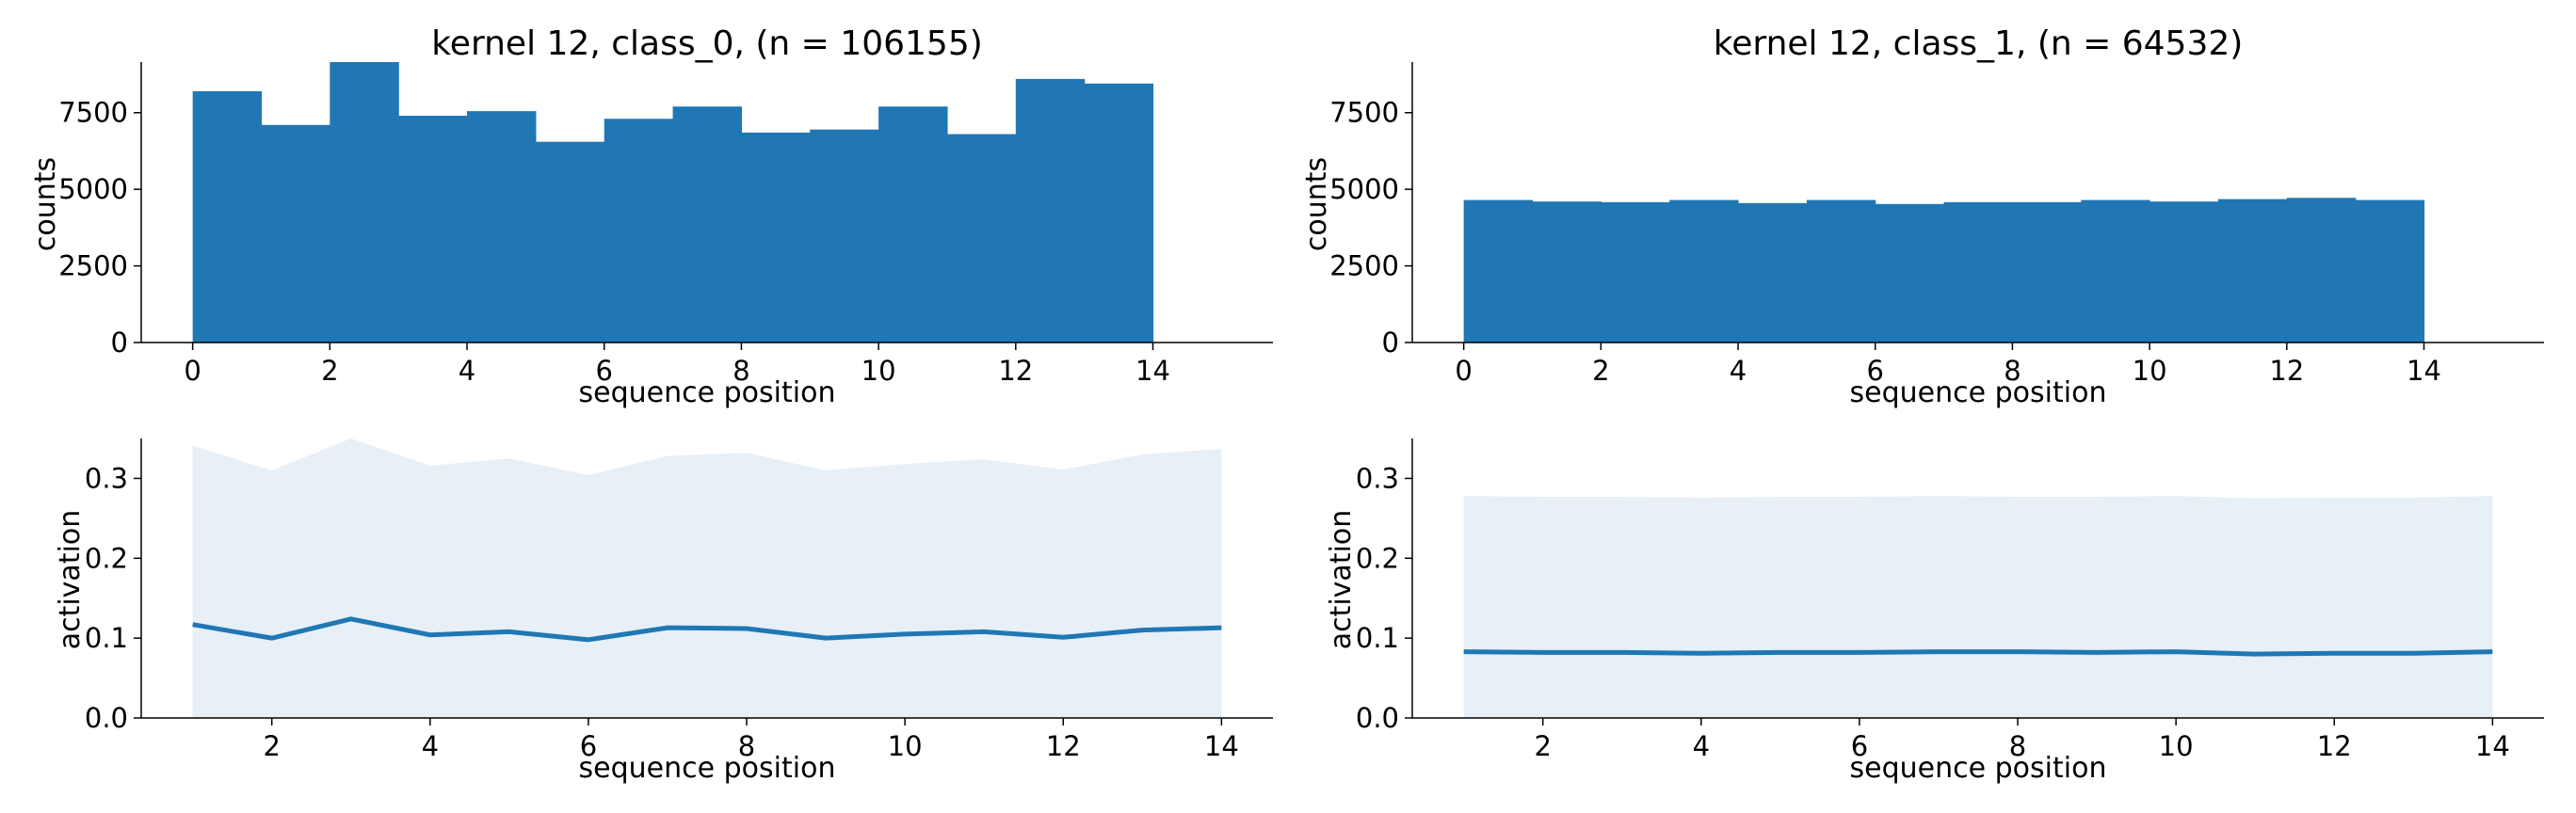 The width and height of the screenshot is (2576, 813). Describe the element at coordinates (707, 43) in the screenshot. I see `chart-title: kernel 12, class_0, (n = 106155)` at that location.